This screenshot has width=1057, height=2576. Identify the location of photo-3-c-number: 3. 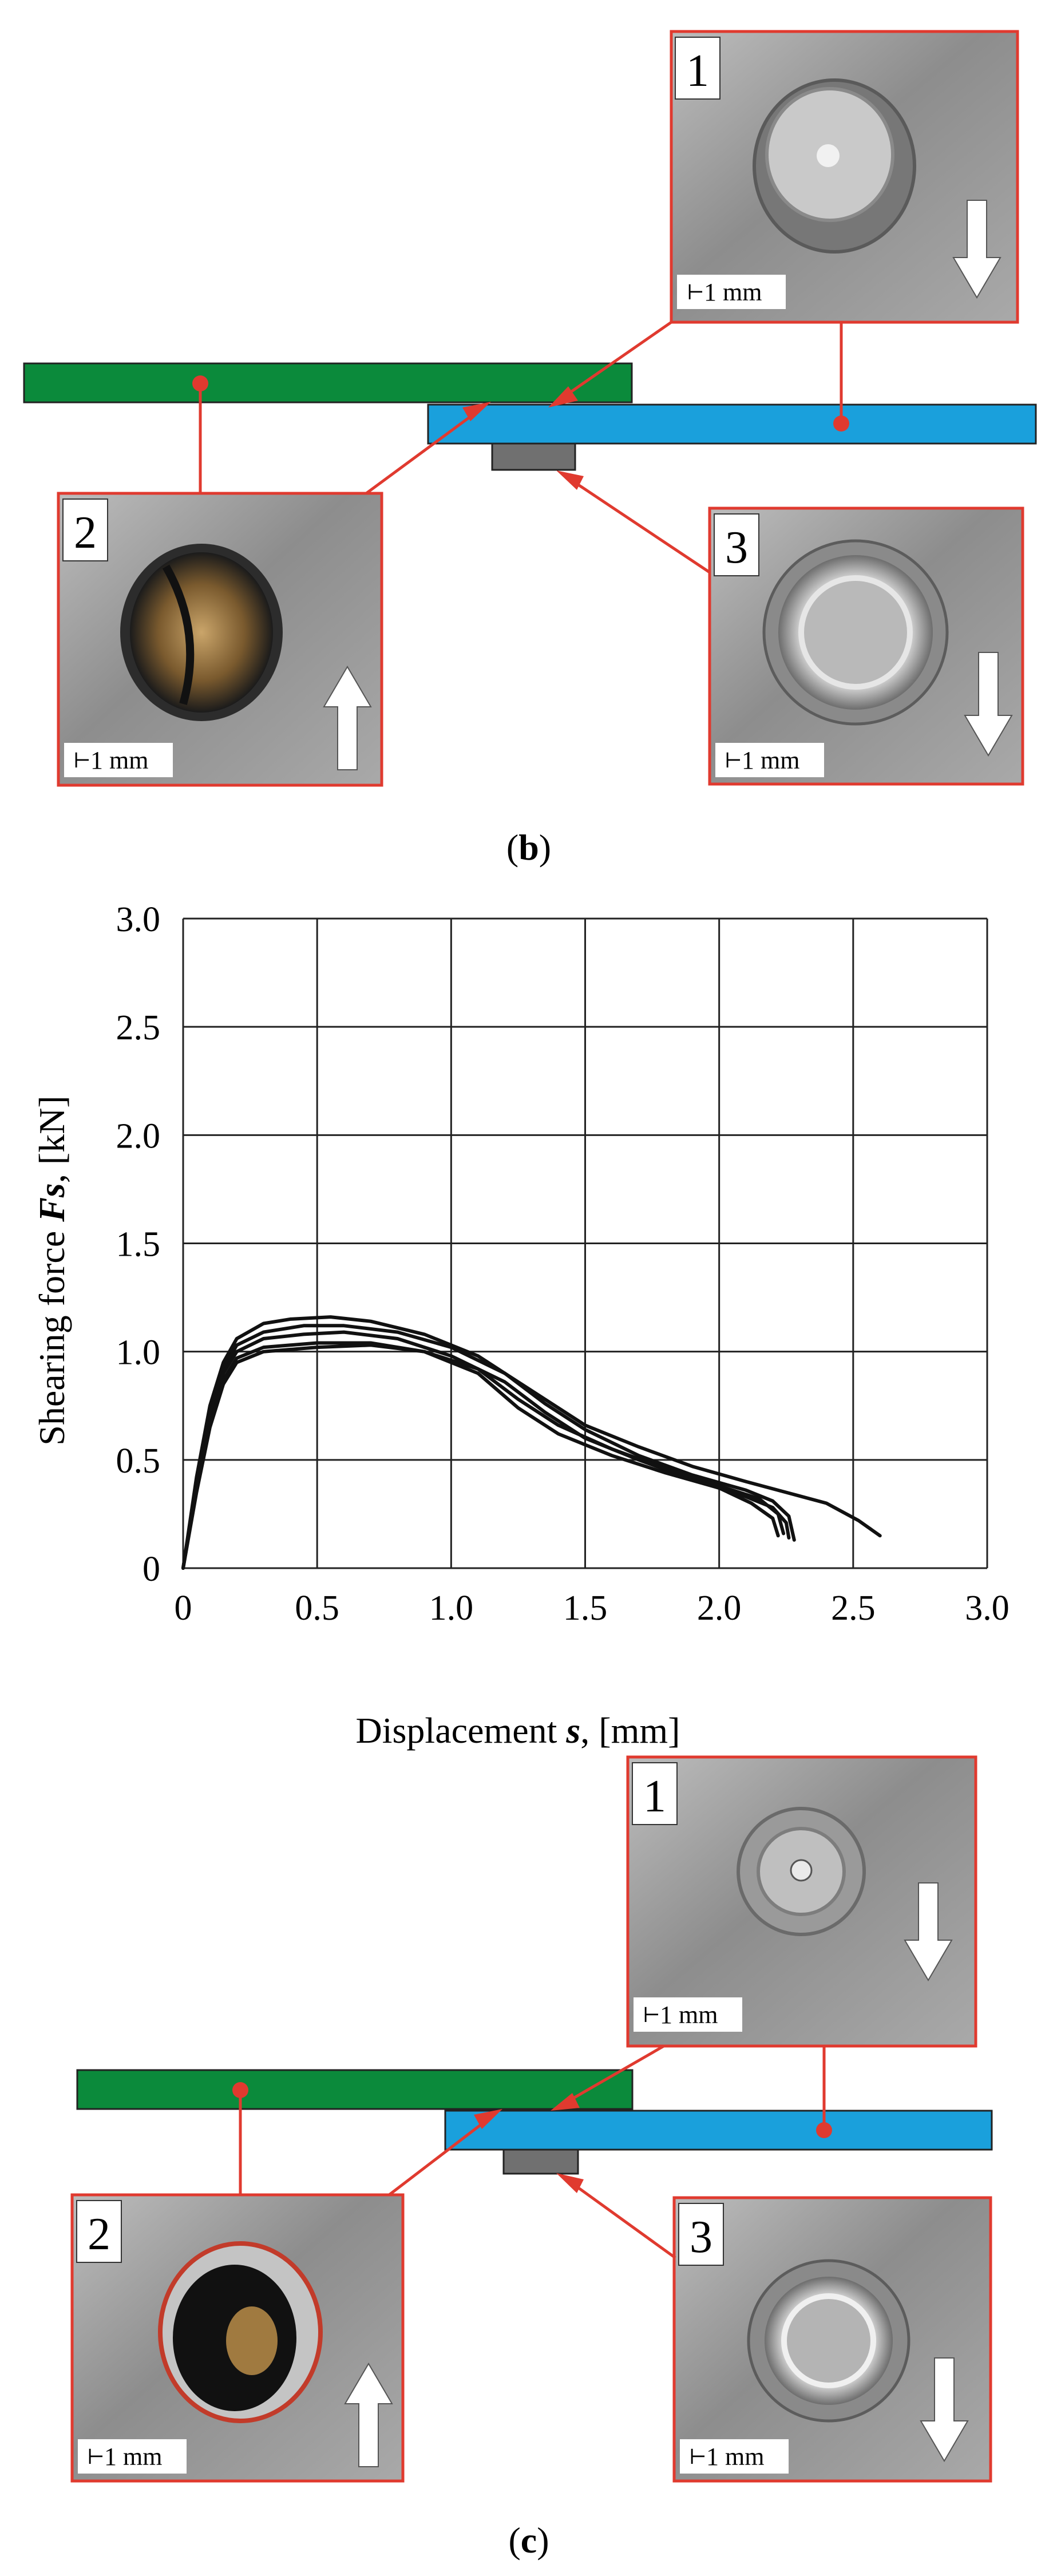
(701, 2237).